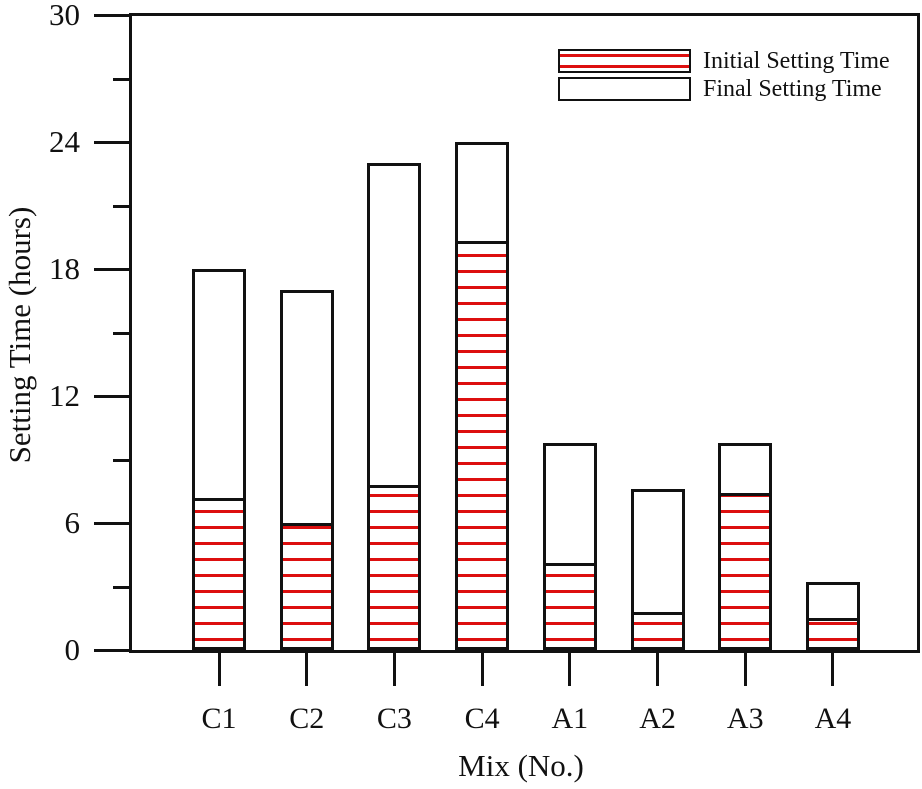  What do you see at coordinates (72, 522) in the screenshot?
I see `y-axis-tick-label: 6` at bounding box center [72, 522].